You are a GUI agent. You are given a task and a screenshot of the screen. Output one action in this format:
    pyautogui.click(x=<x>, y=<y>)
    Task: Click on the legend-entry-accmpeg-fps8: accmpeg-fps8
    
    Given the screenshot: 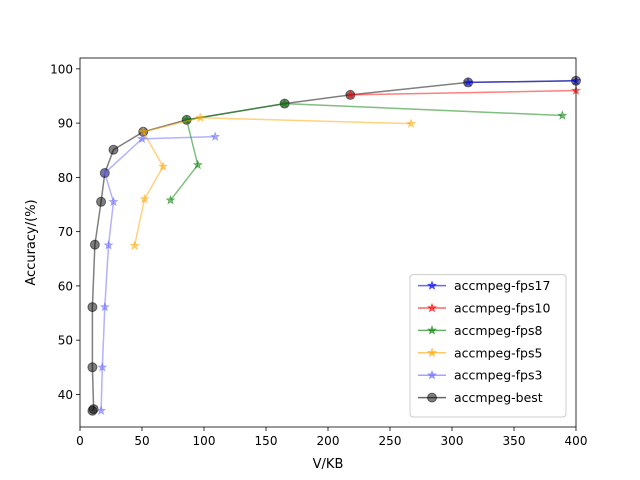 What is the action you would take?
    pyautogui.click(x=480, y=330)
    